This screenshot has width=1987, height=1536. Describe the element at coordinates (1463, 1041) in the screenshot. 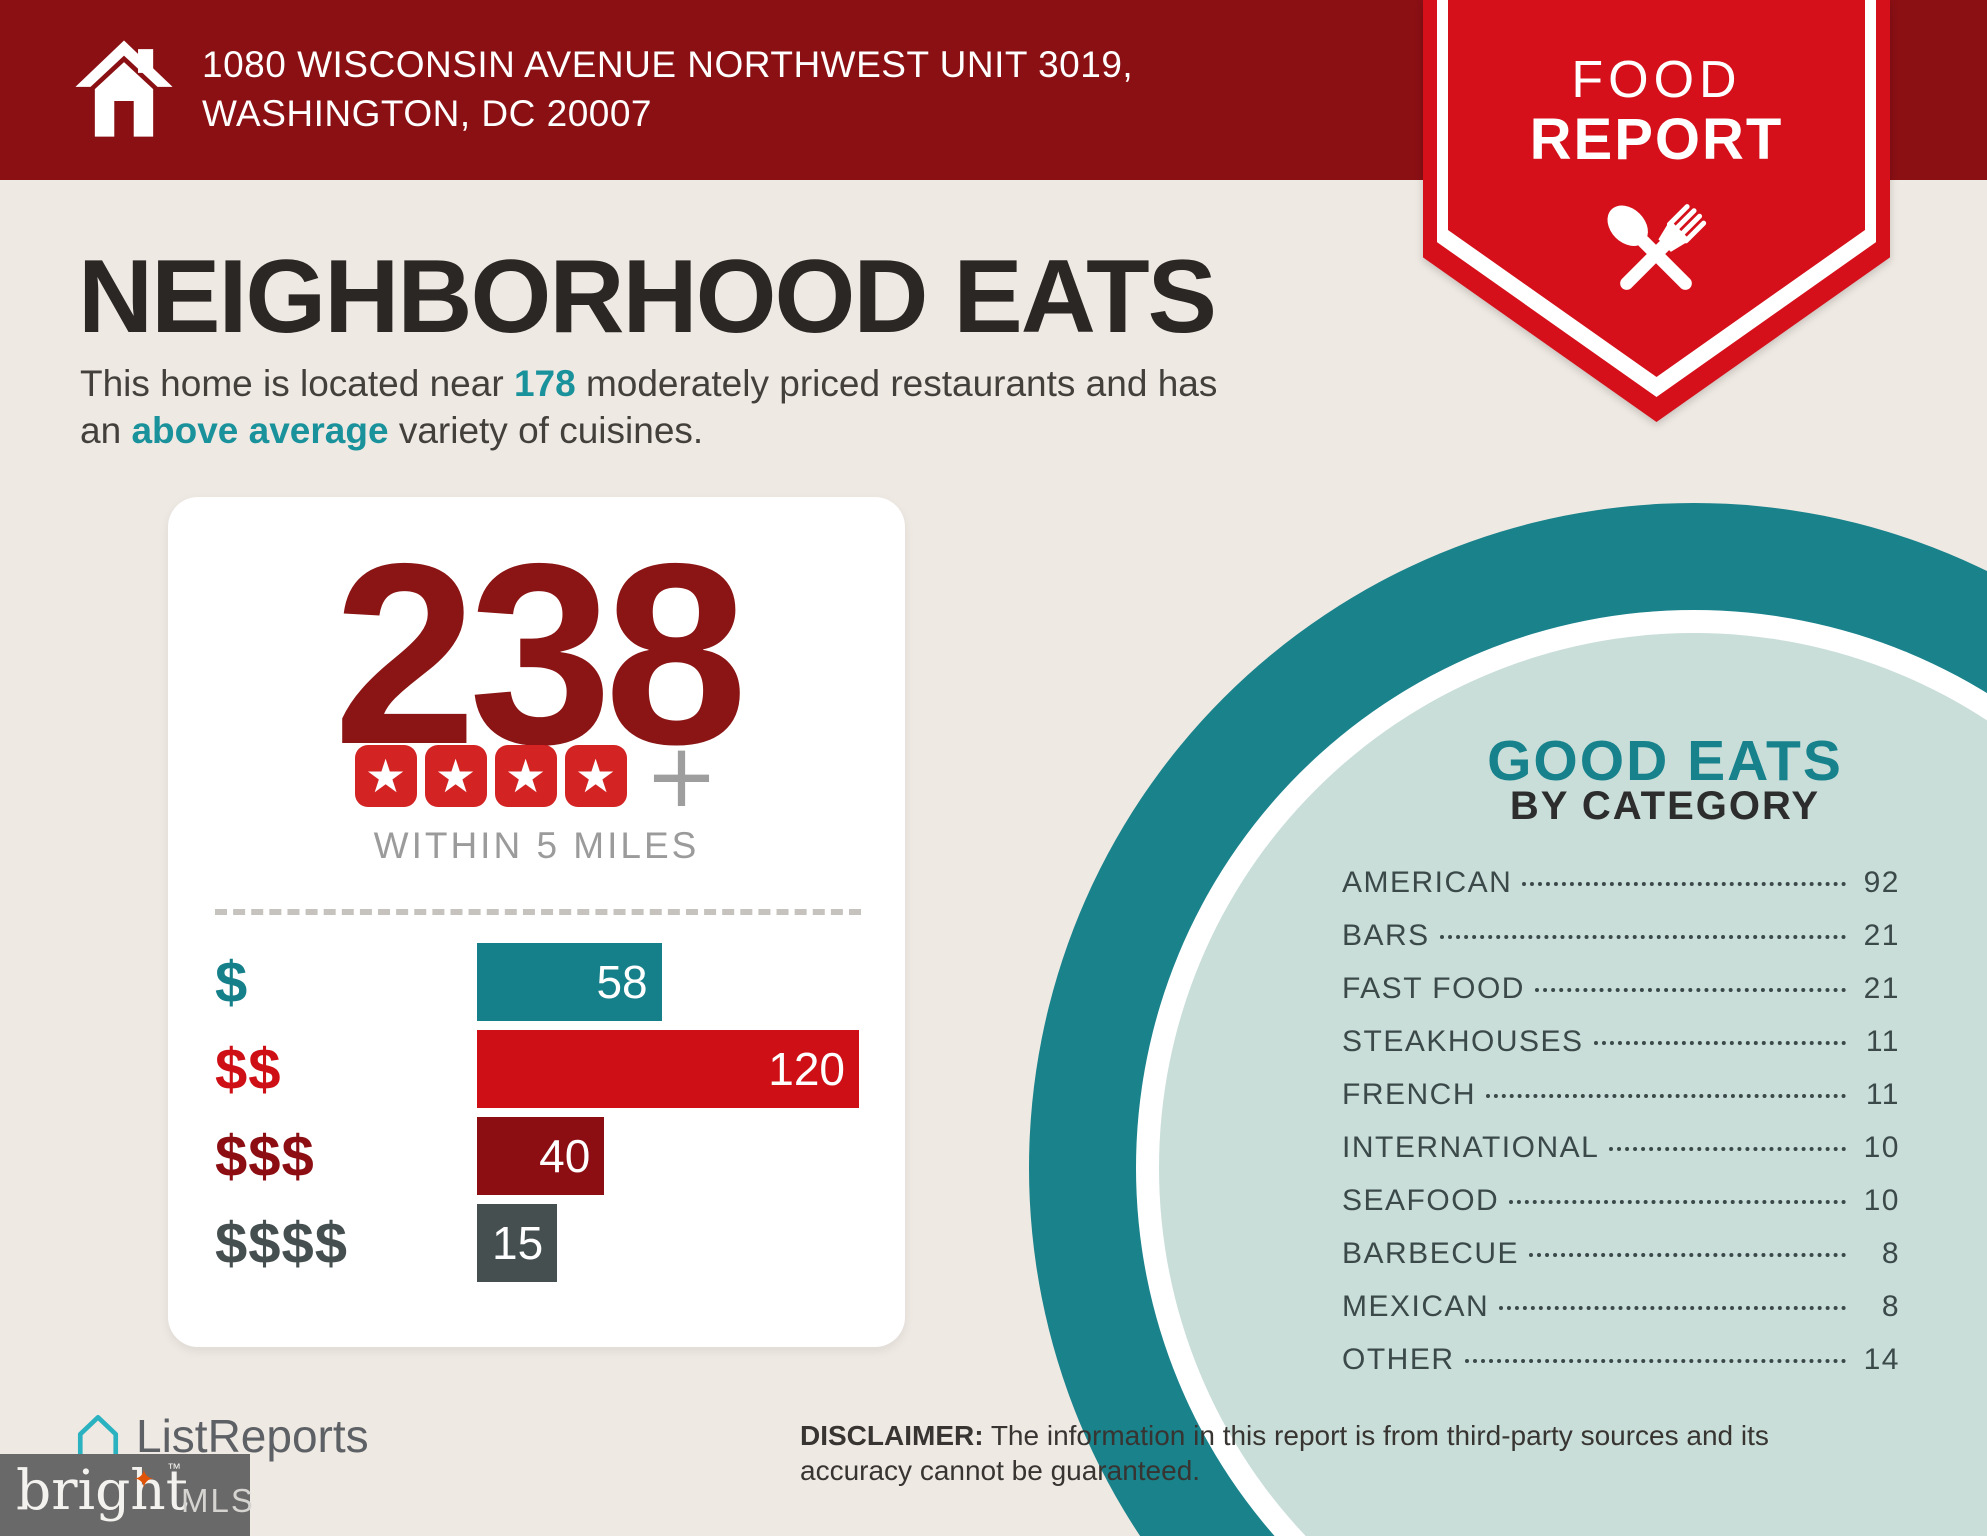

I see `category-label: STEAKHOUSES` at that location.